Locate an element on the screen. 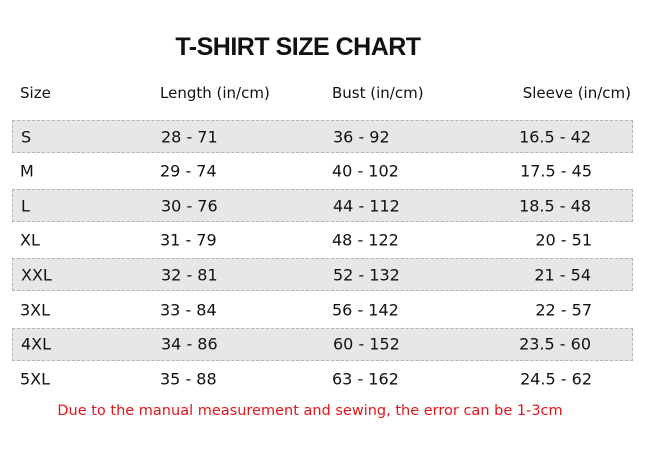  cell-sleeve: 18.5 - 48 is located at coordinates (555, 206).